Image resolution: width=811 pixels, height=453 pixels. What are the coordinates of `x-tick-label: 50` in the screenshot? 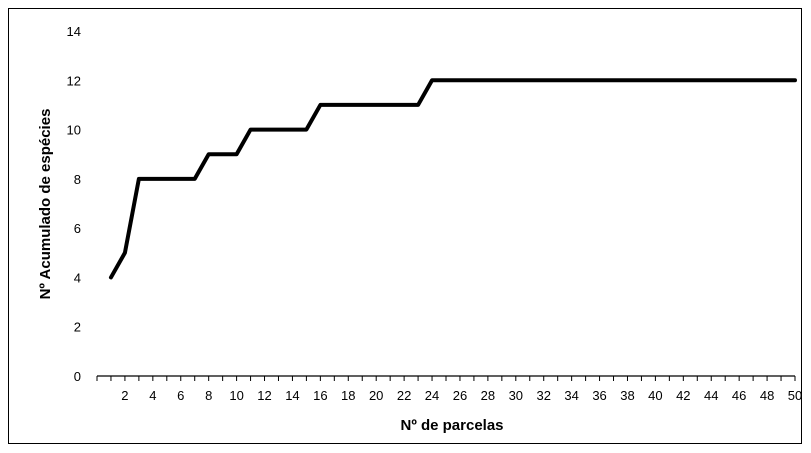 It's located at (795, 395).